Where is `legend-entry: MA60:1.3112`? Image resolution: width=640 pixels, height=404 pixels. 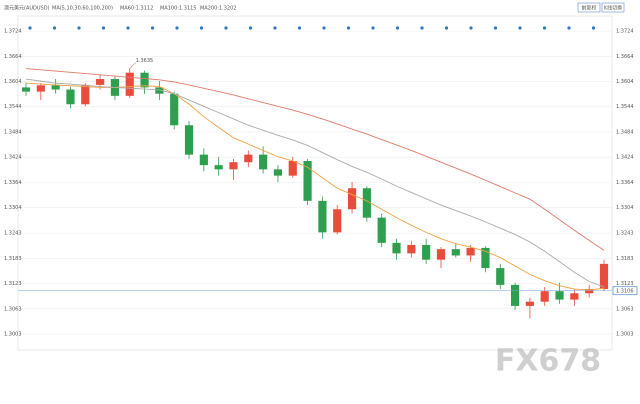
legend-entry: MA60:1.3112 is located at coordinates (136, 9).